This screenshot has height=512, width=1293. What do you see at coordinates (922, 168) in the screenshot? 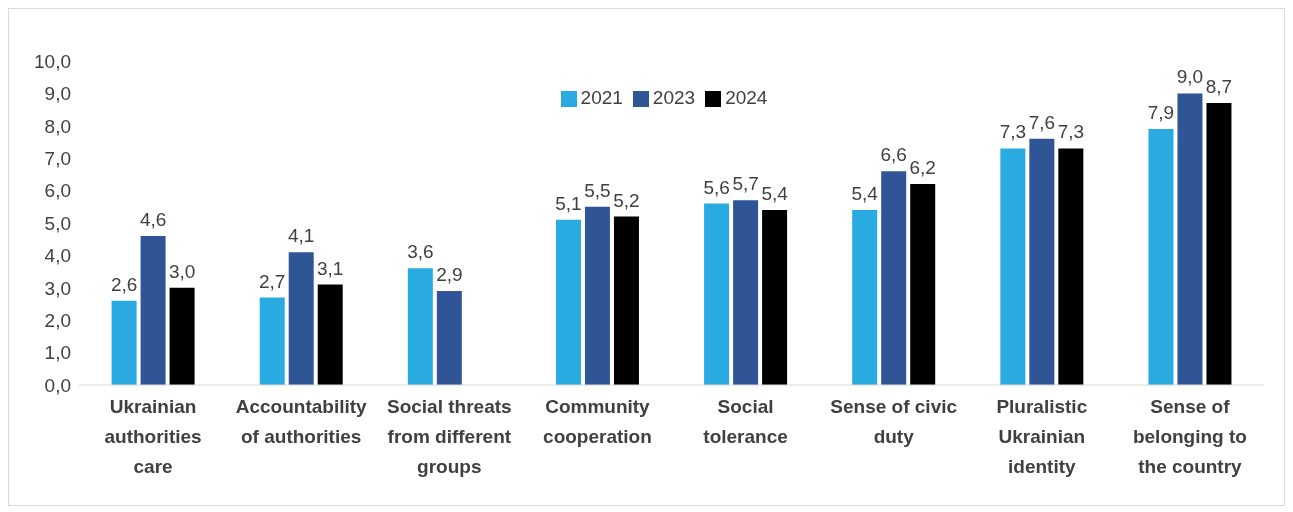
I see `data-label: 6,2` at bounding box center [922, 168].